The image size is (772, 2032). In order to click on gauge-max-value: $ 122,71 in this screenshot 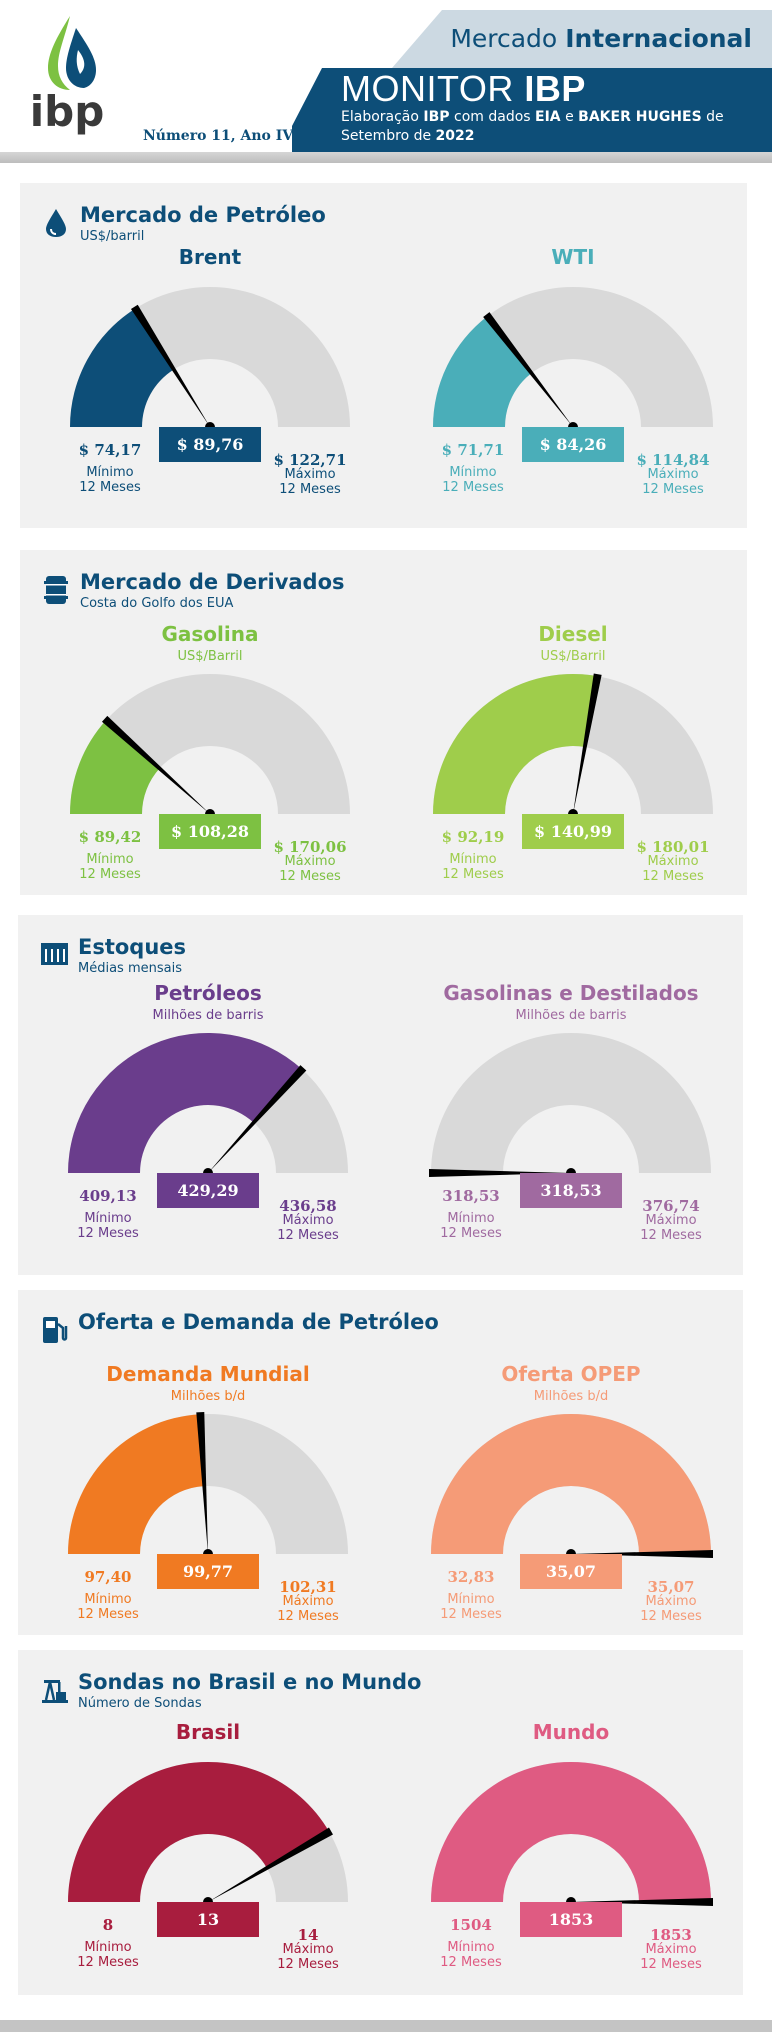, I will do `click(310, 460)`.